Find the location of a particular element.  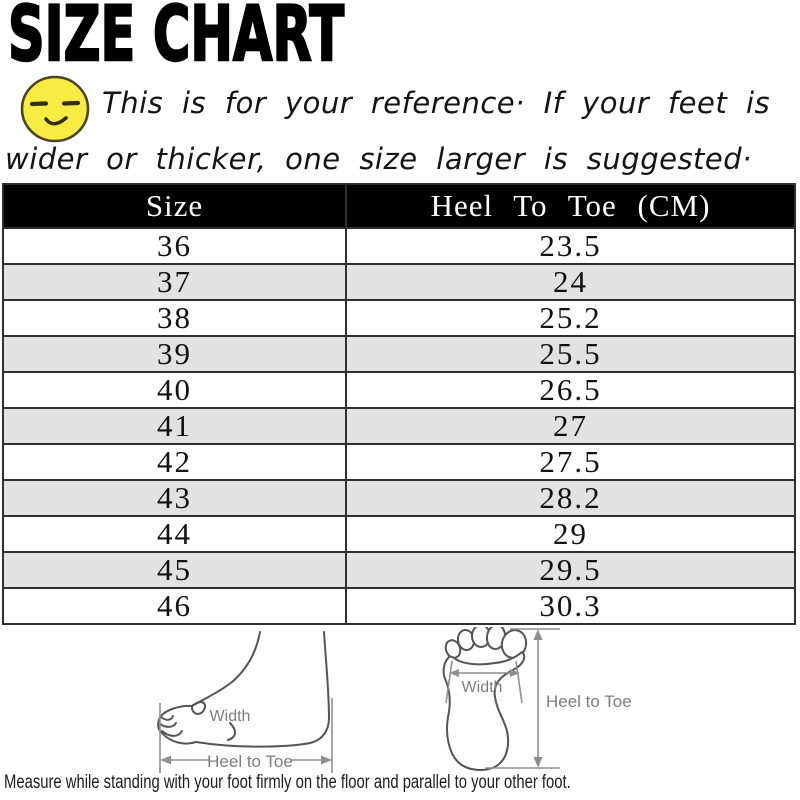

table-cell: 23.5 is located at coordinates (570, 246).